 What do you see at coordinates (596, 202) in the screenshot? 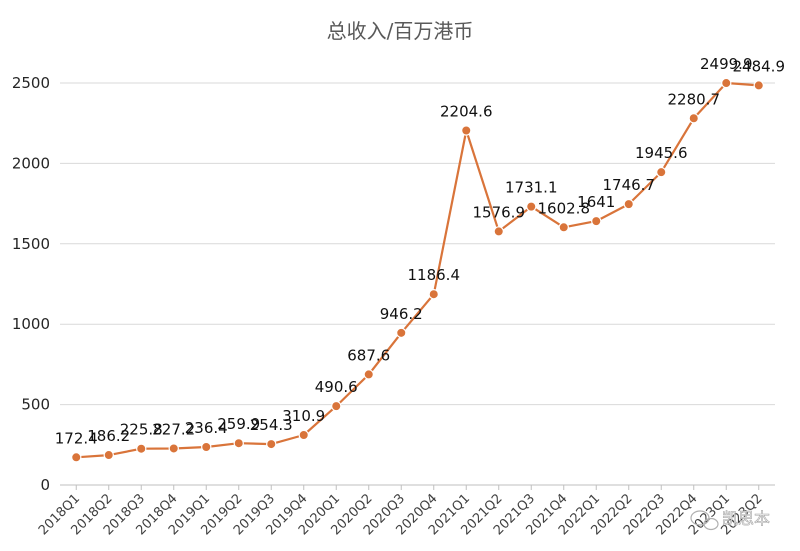
I see `data-label: 1641` at bounding box center [596, 202].